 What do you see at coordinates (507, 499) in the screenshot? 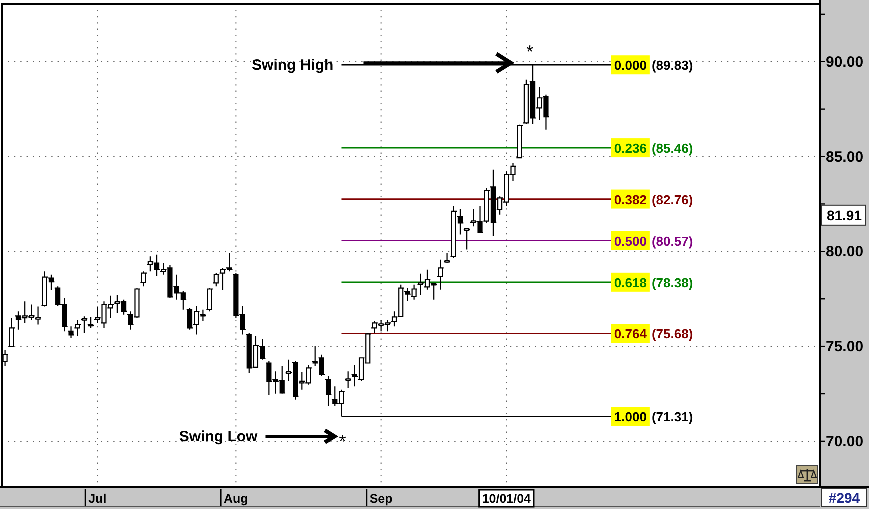
I see `x-tick-label: 10/01/04` at bounding box center [507, 499].